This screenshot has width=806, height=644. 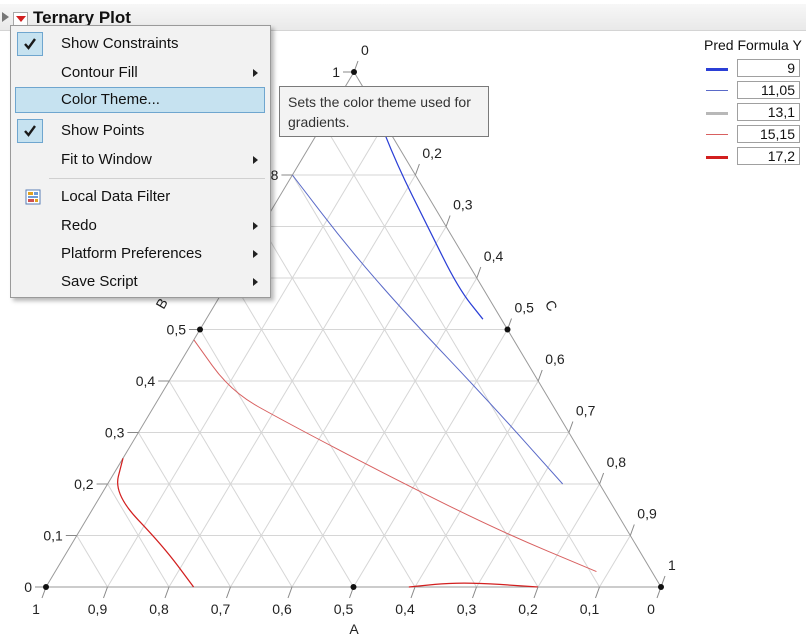 I want to click on legend-item: 17,2, so click(x=756, y=157).